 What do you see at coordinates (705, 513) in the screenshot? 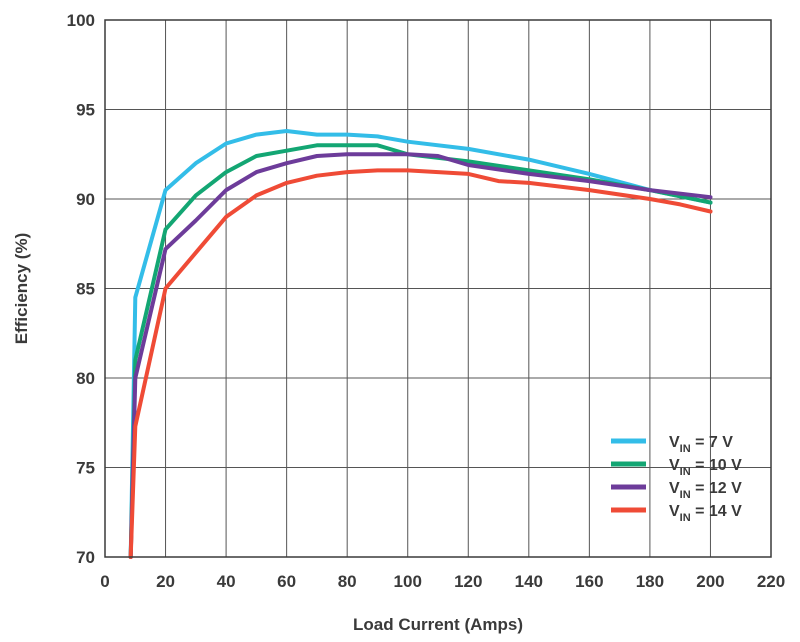
I see `legend-label: VIN = 14 V` at bounding box center [705, 513].